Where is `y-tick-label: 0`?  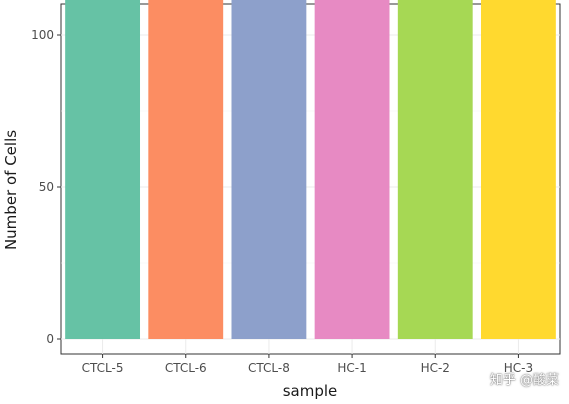 y-tick-label: 0 is located at coordinates (50, 339).